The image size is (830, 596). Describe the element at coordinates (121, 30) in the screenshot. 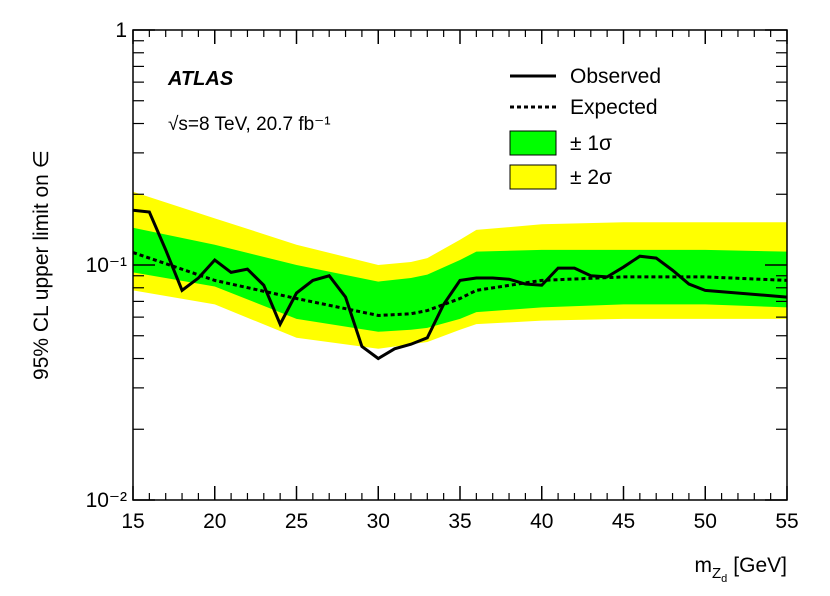

I see `y-tick-label: 1` at that location.